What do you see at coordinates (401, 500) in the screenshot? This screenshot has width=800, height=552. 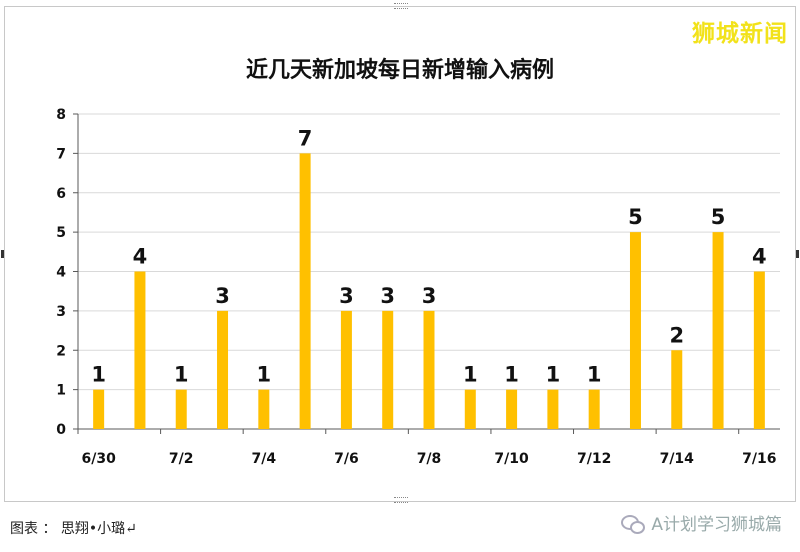 I see `resize-handle-bottom` at bounding box center [401, 500].